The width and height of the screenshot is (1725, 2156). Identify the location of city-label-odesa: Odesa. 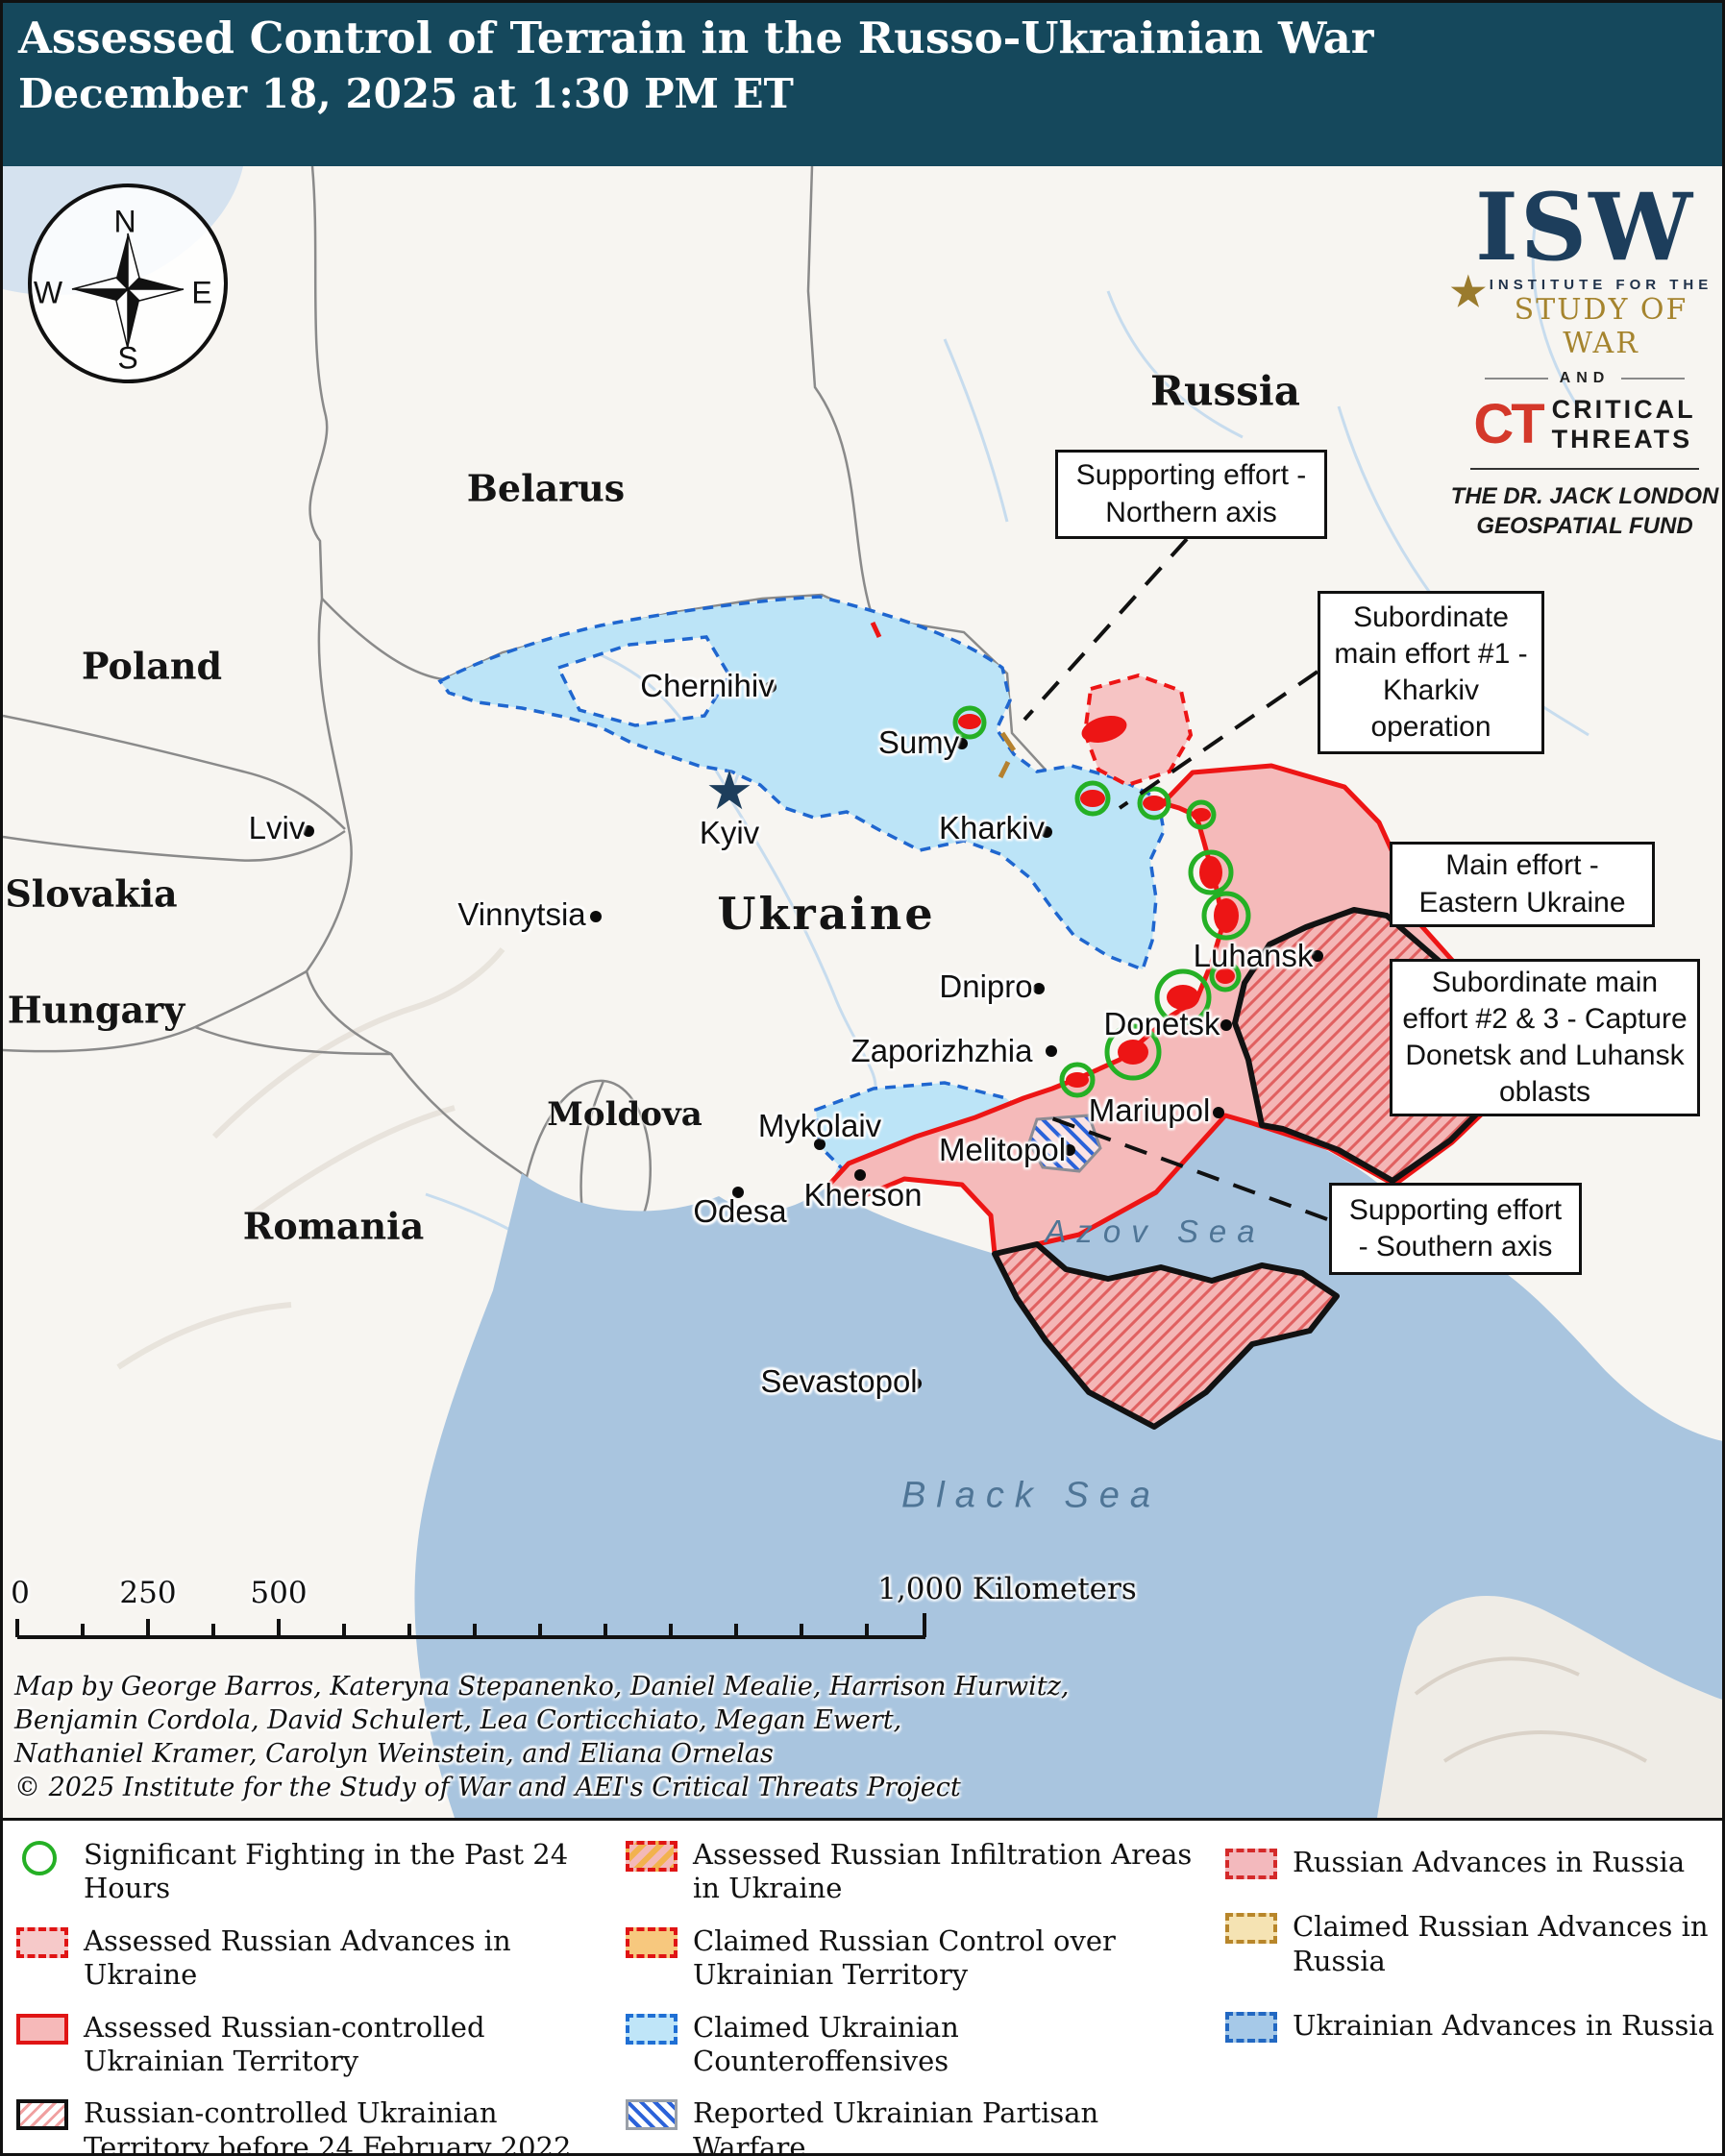
(740, 1211).